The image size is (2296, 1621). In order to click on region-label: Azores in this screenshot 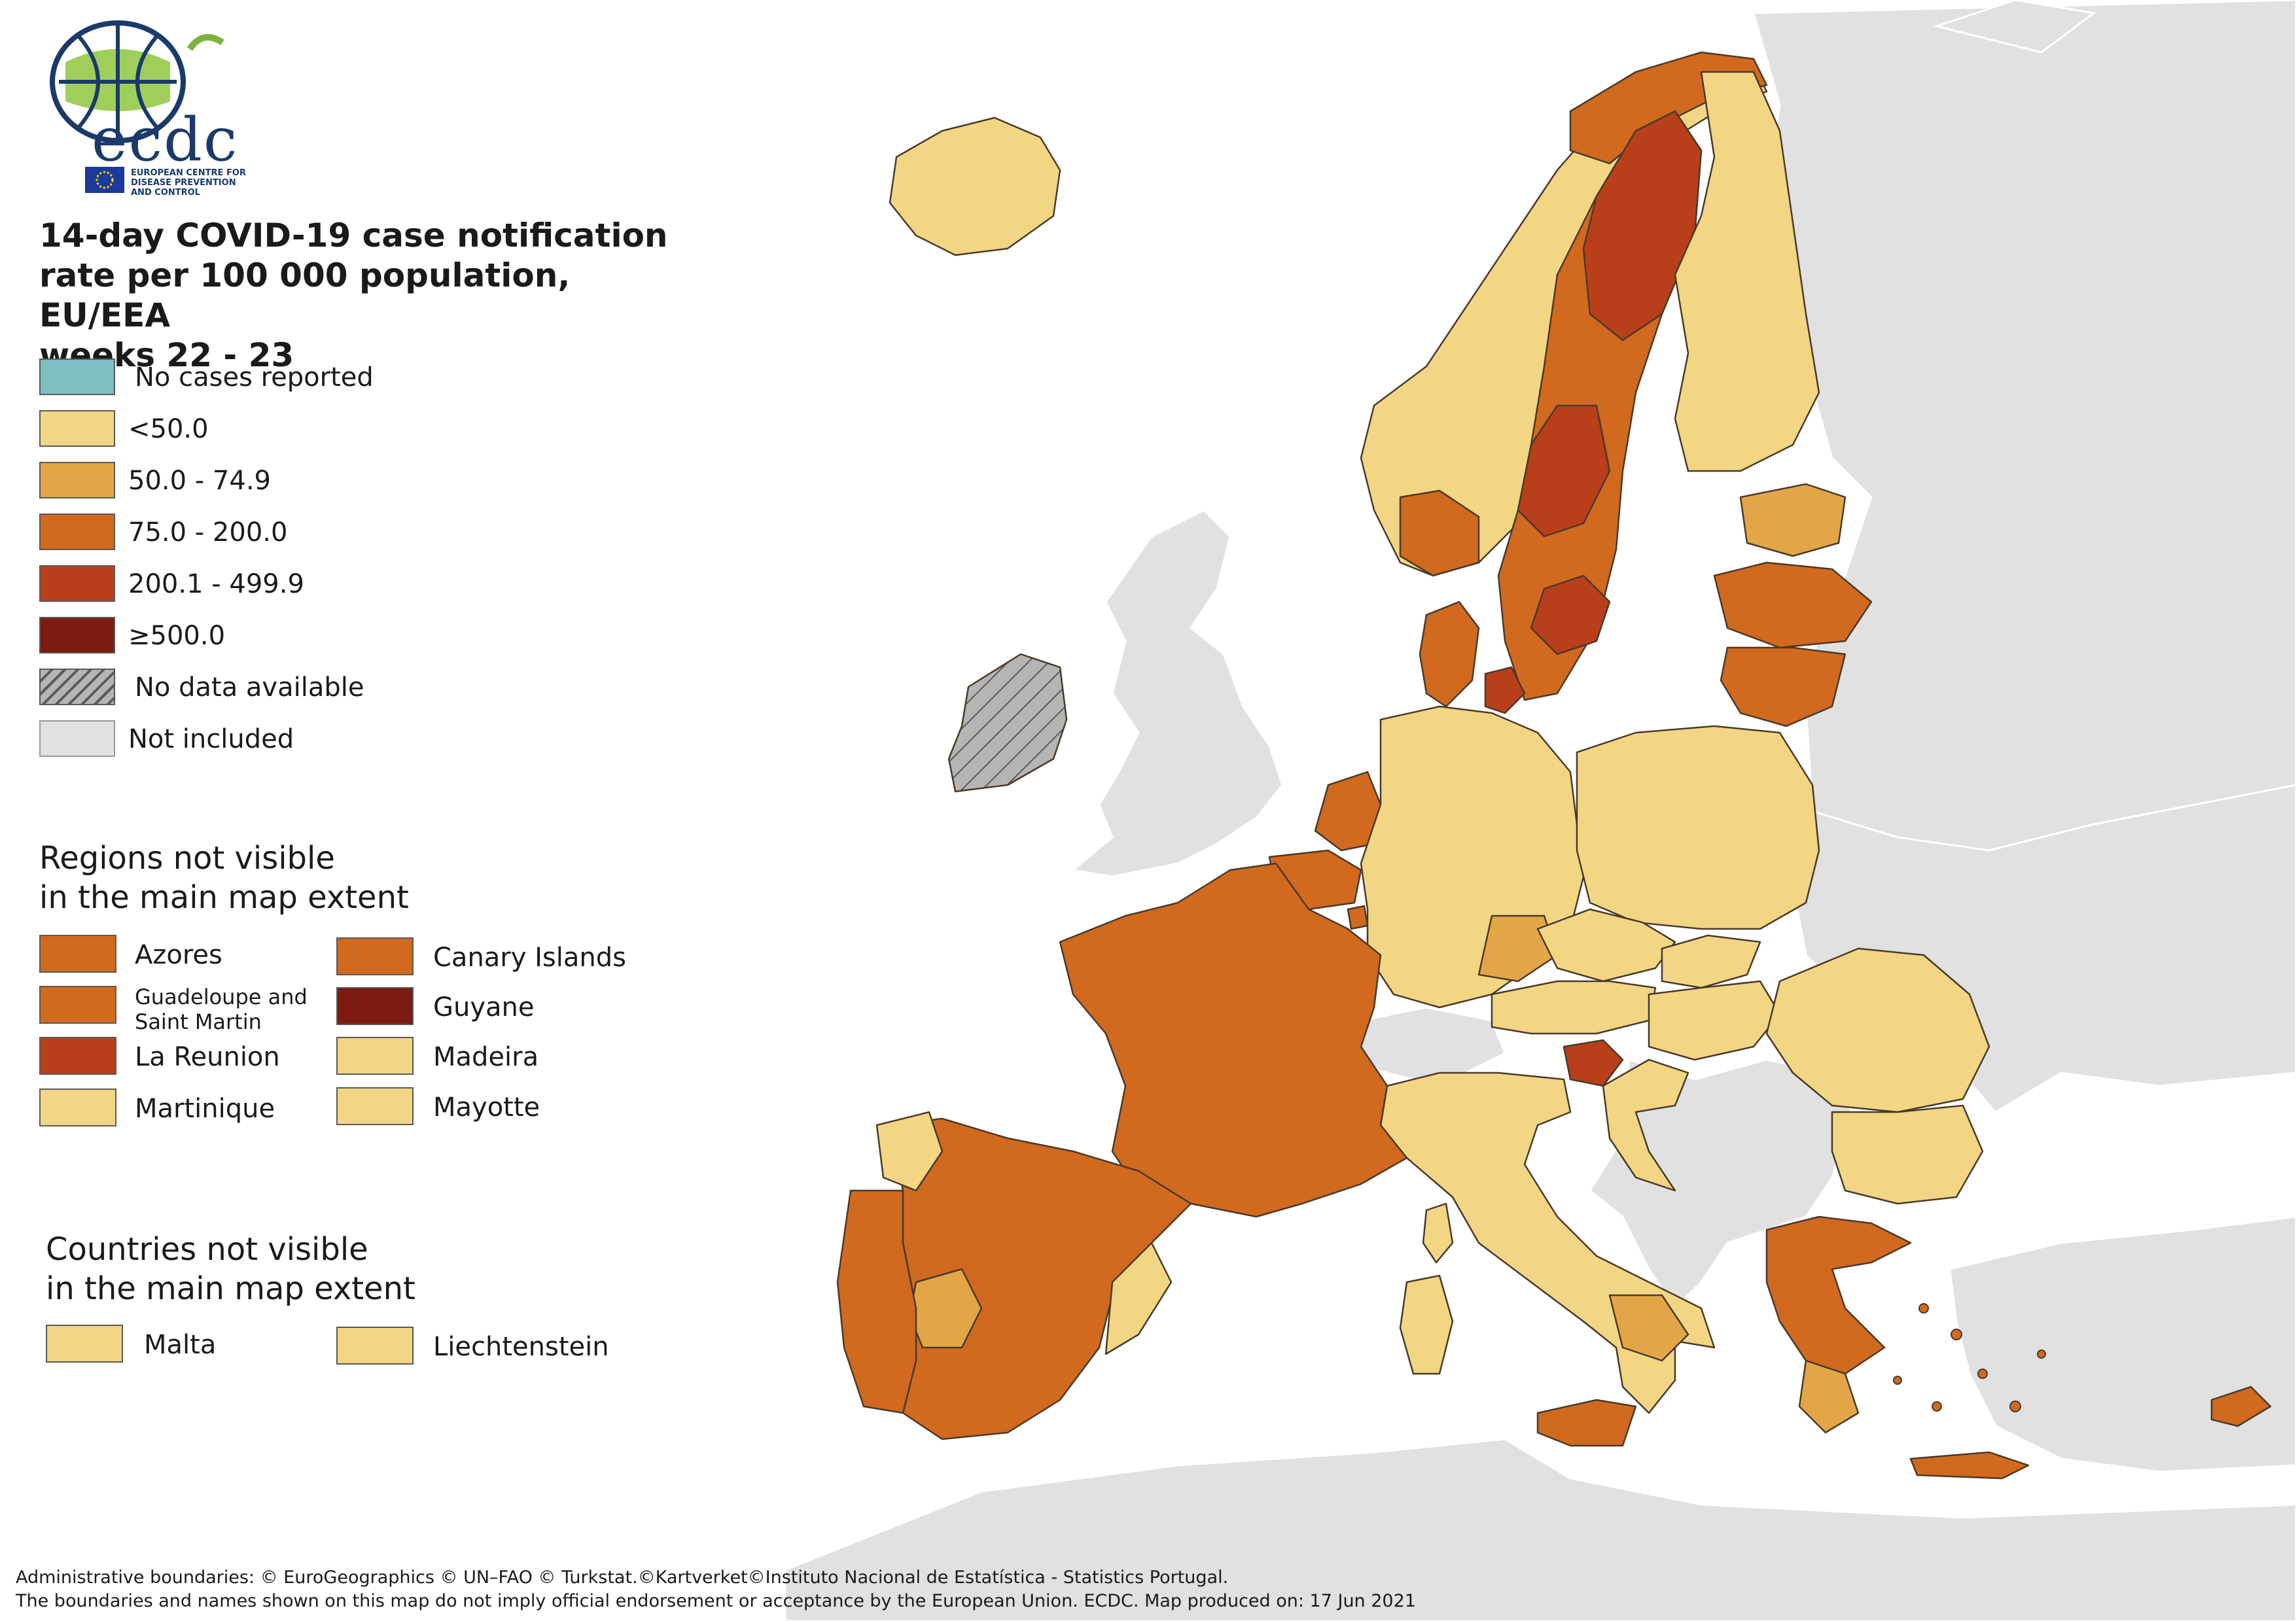, I will do `click(178, 955)`.